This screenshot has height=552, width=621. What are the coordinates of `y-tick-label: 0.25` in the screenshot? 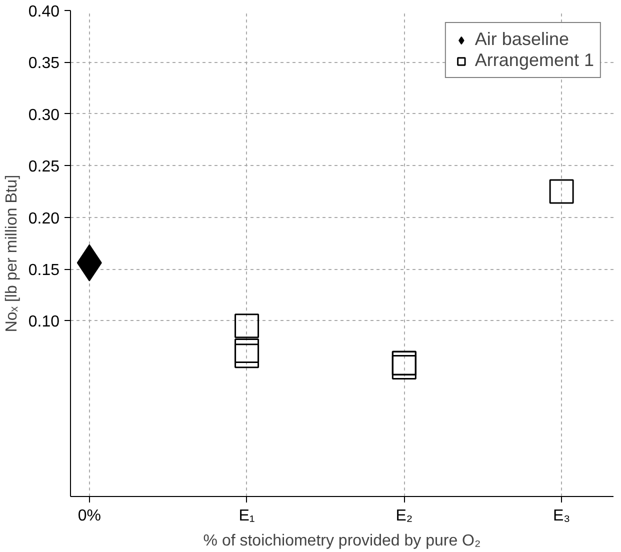 It's located at (44, 167).